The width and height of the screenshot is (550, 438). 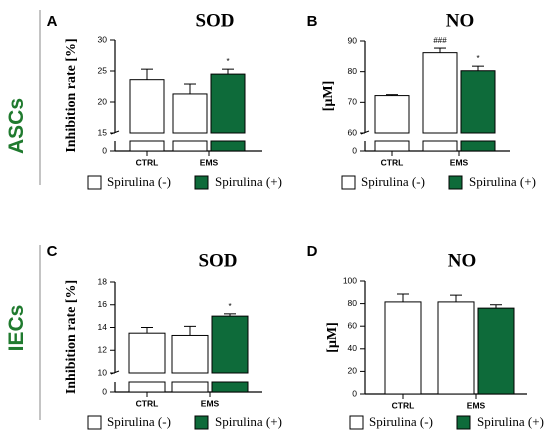 I want to click on bar-d-ems-spirulina-pos, so click(x=496, y=351).